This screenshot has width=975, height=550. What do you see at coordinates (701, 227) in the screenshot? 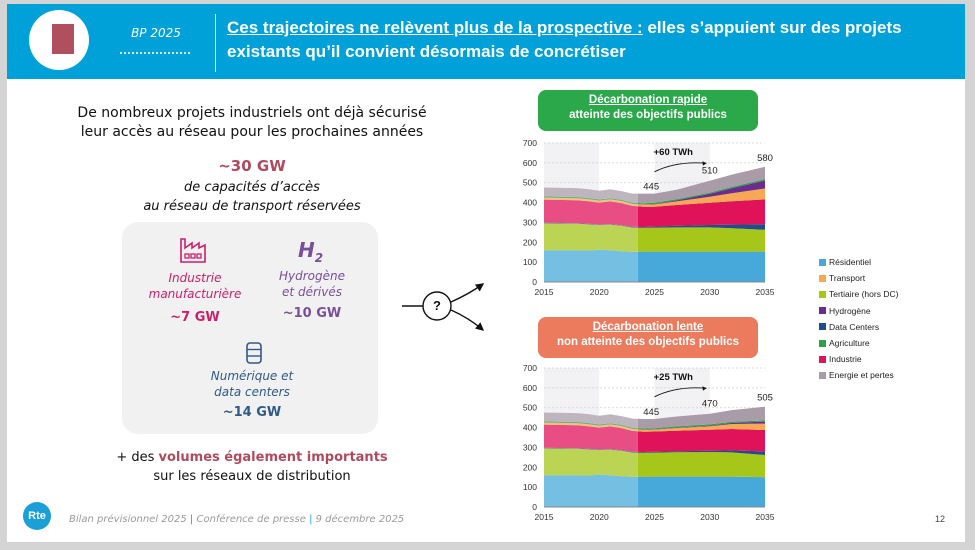
I see `area-data-centers` at bounding box center [701, 227].